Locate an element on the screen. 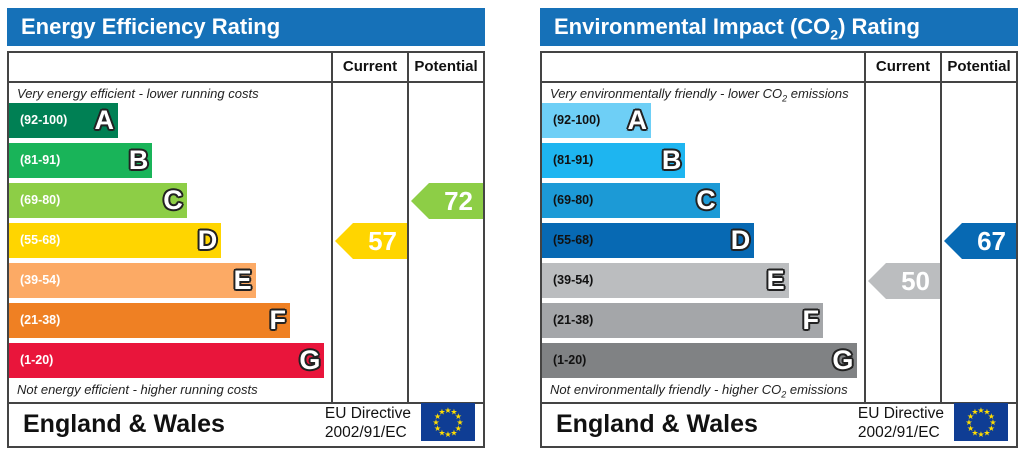  band-range-label: (1-20) is located at coordinates (37, 360).